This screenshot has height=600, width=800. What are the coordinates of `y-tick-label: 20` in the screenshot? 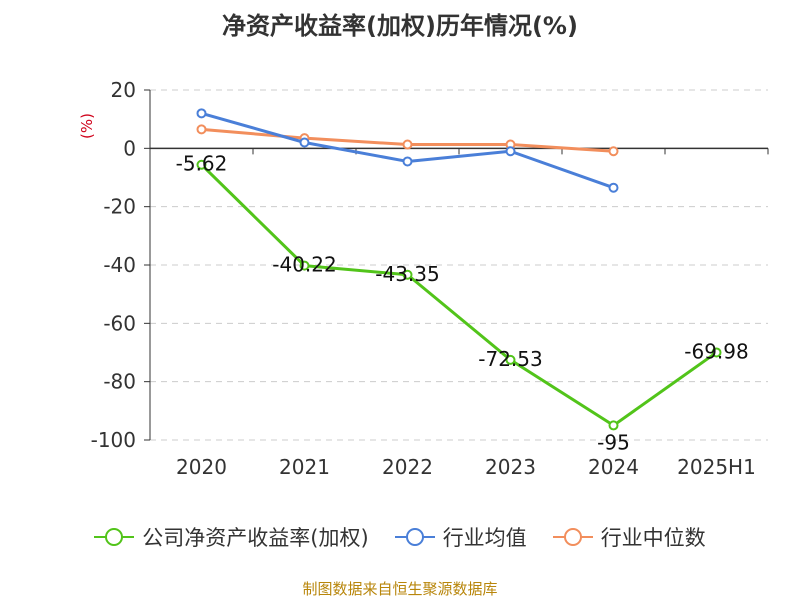 It's located at (123, 90).